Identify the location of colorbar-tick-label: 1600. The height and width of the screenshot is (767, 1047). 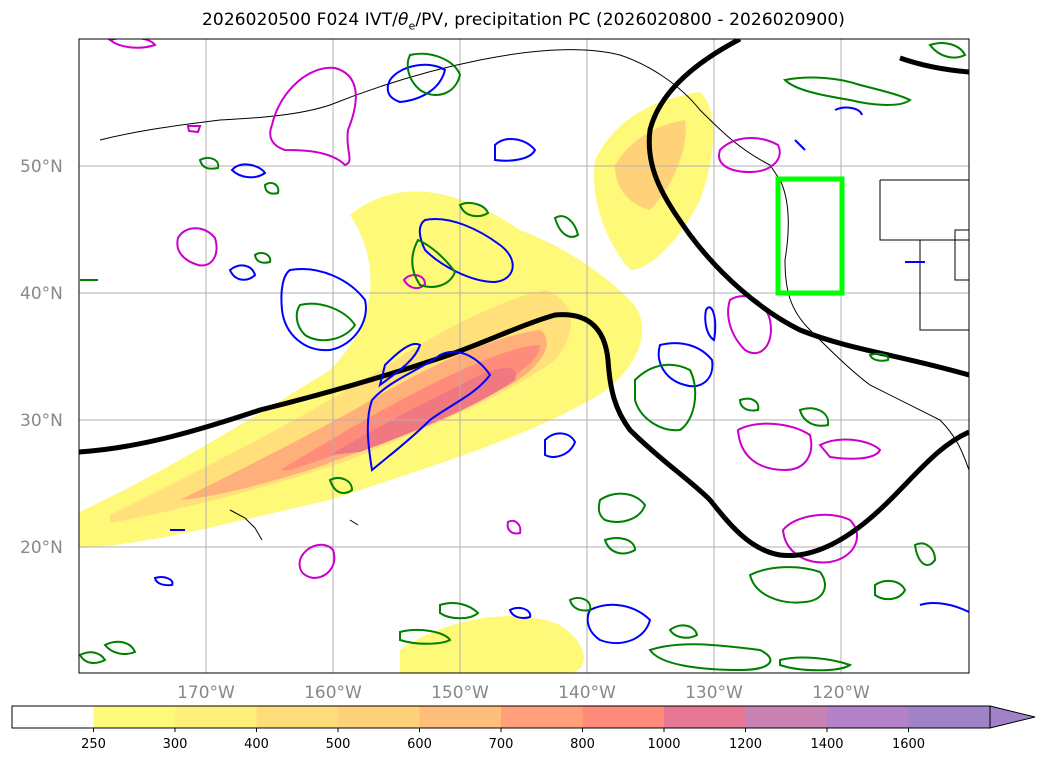
(908, 744).